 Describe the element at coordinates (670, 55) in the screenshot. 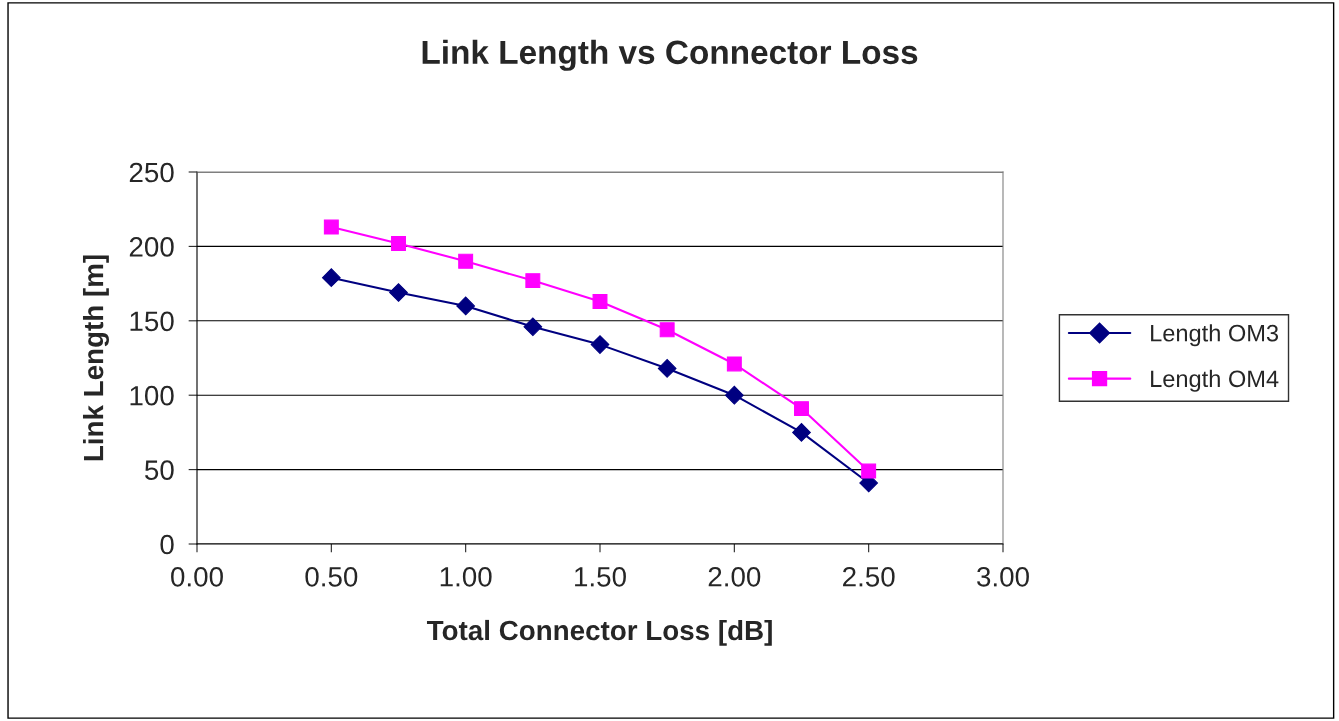

I see `chart-title: Link Length vs Connector Loss` at that location.